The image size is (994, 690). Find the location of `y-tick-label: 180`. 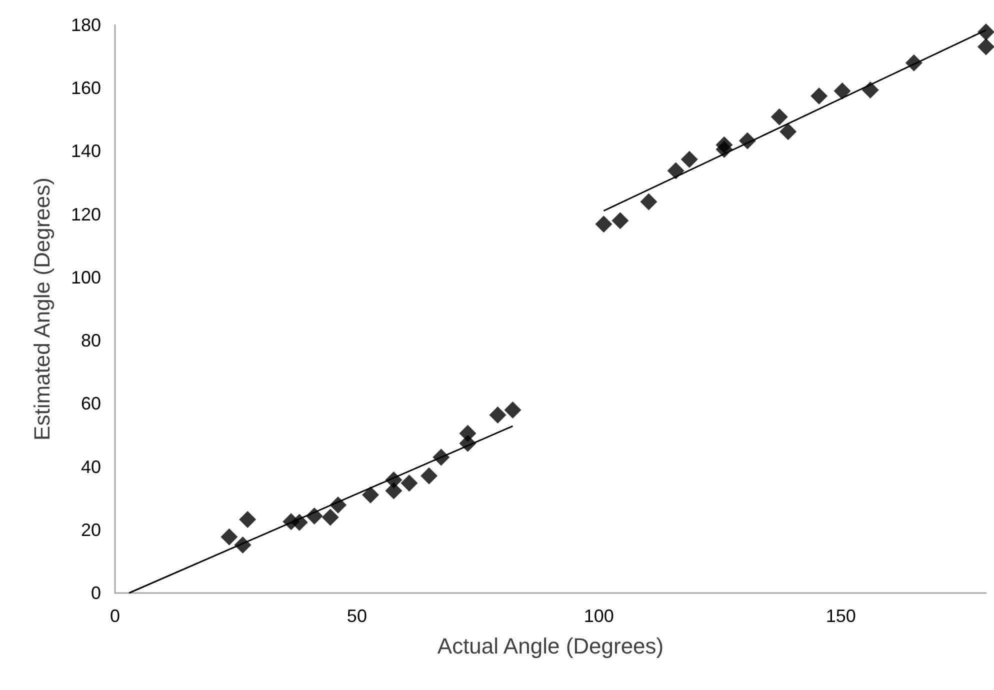

y-tick-label: 180 is located at coordinates (85, 25).